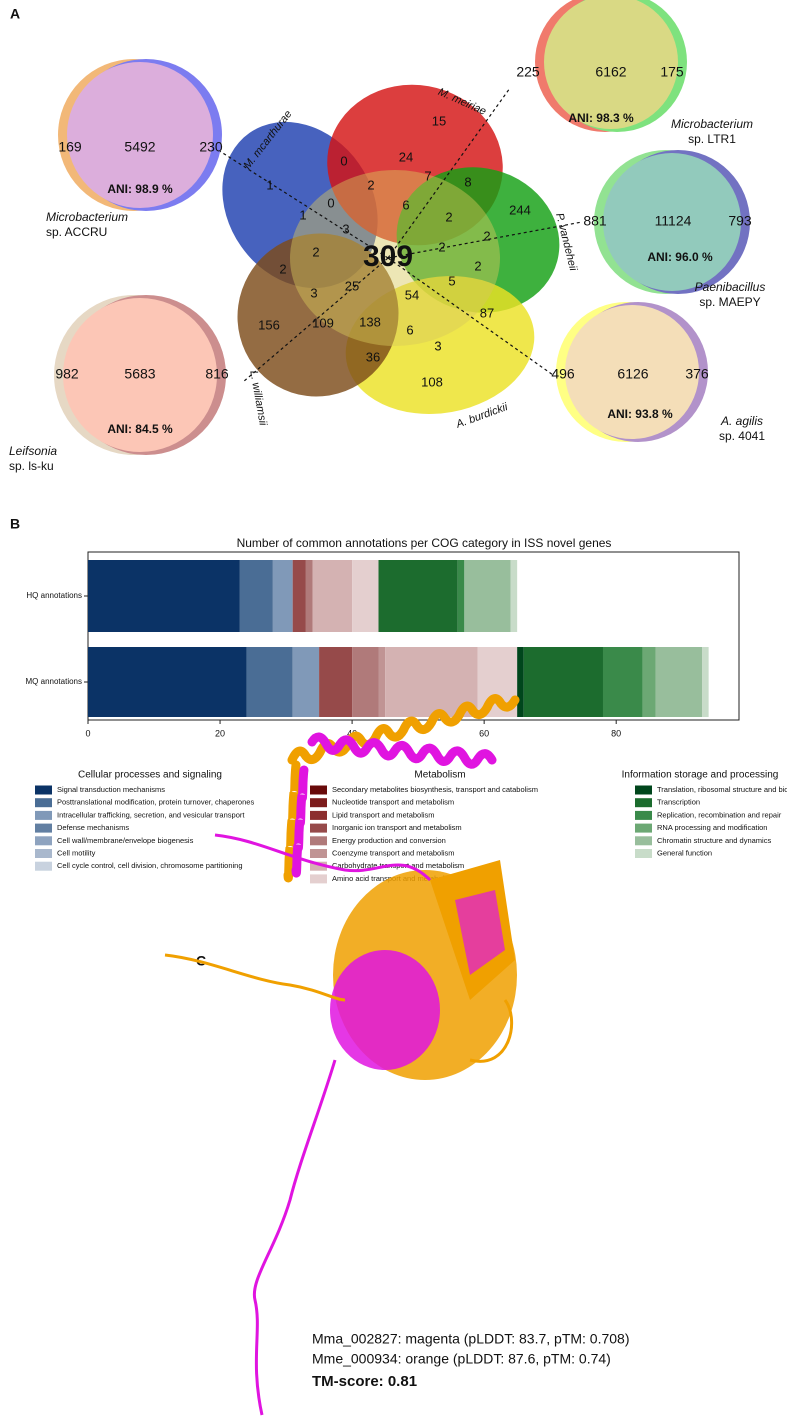  I want to click on pair-ani: ANI: 98.9 %, so click(140, 189).